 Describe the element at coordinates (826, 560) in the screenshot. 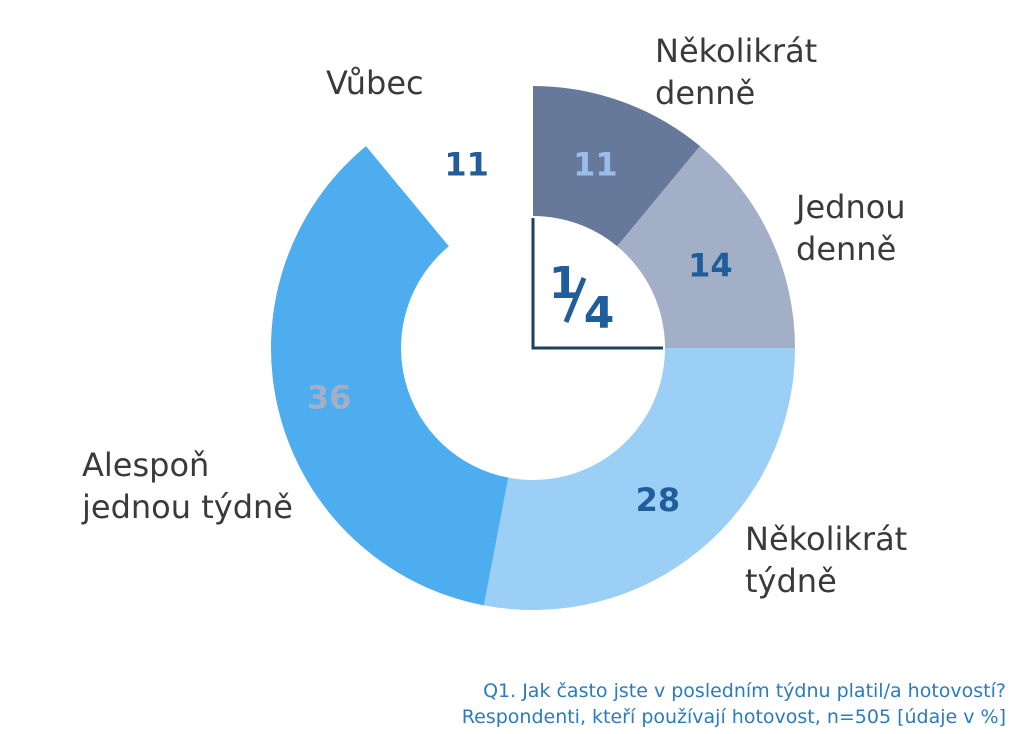

I see `category-label-nekolikrat-tydne: Několikrát týdně` at that location.